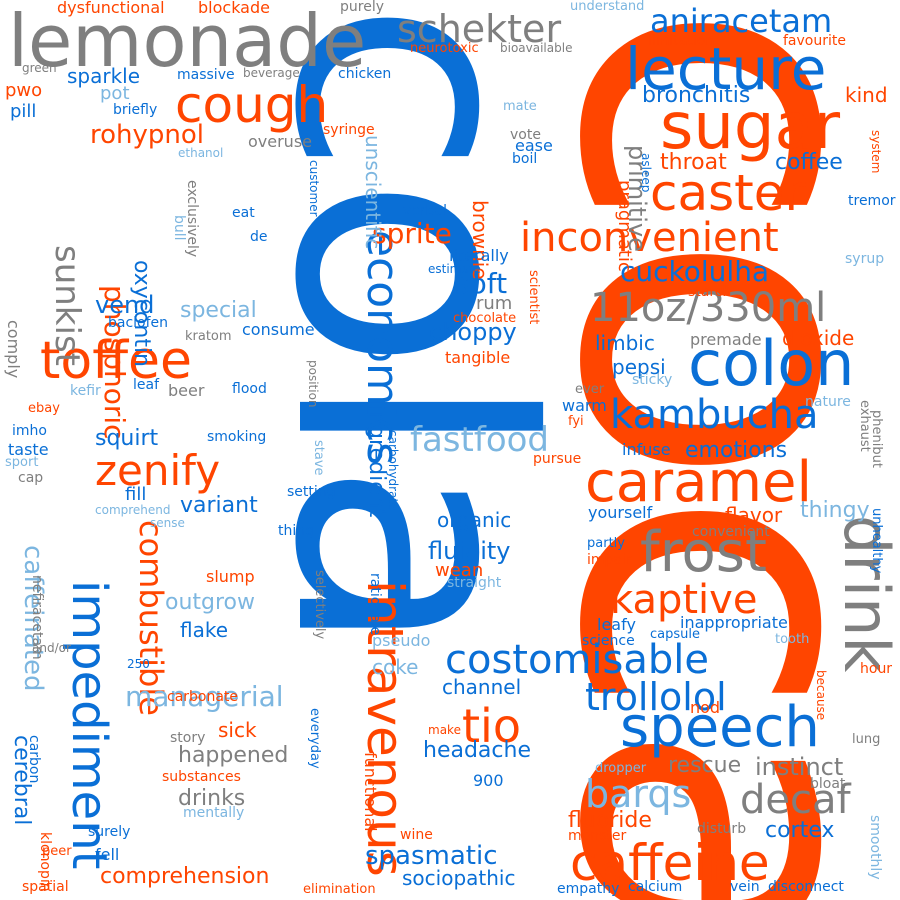 The height and width of the screenshot is (900, 900). I want to click on word-syrup: syrup, so click(865, 259).